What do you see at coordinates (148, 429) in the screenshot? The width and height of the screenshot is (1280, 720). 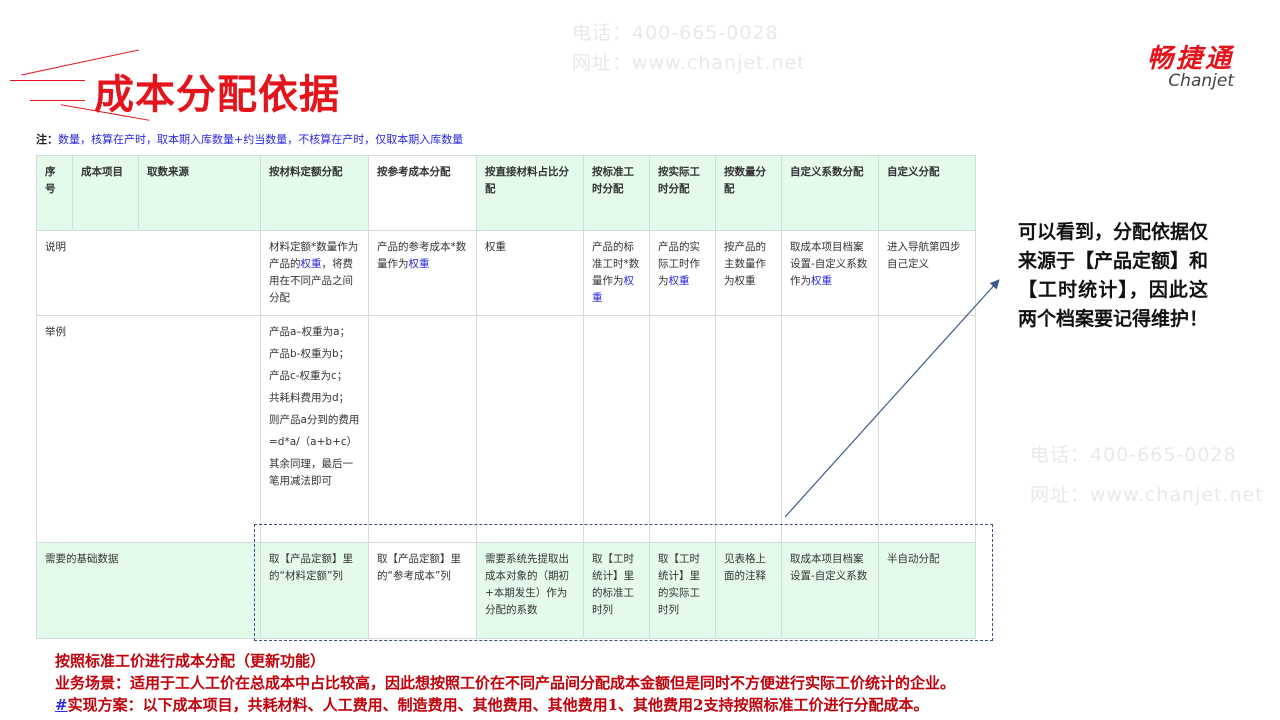 I see `example-label: 举例` at bounding box center [148, 429].